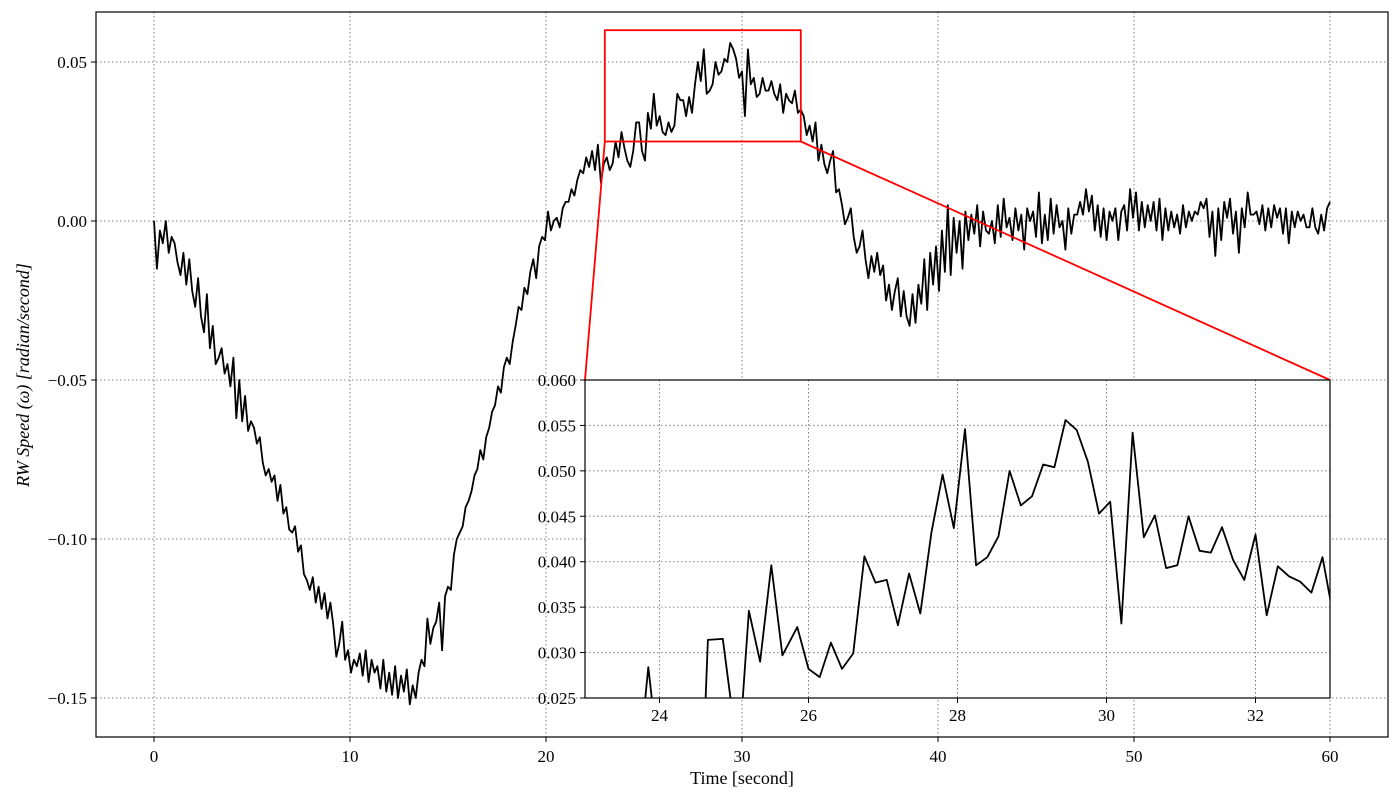 The image size is (1400, 800). I want to click on inset-y-tick-label: 0.035, so click(557, 607).